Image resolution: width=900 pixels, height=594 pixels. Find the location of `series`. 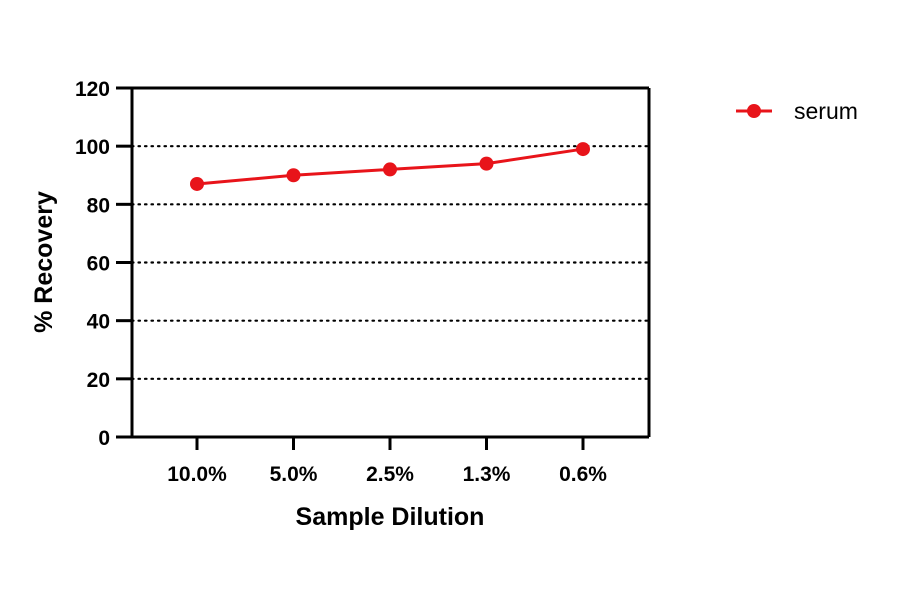

series is located at coordinates (390, 166).